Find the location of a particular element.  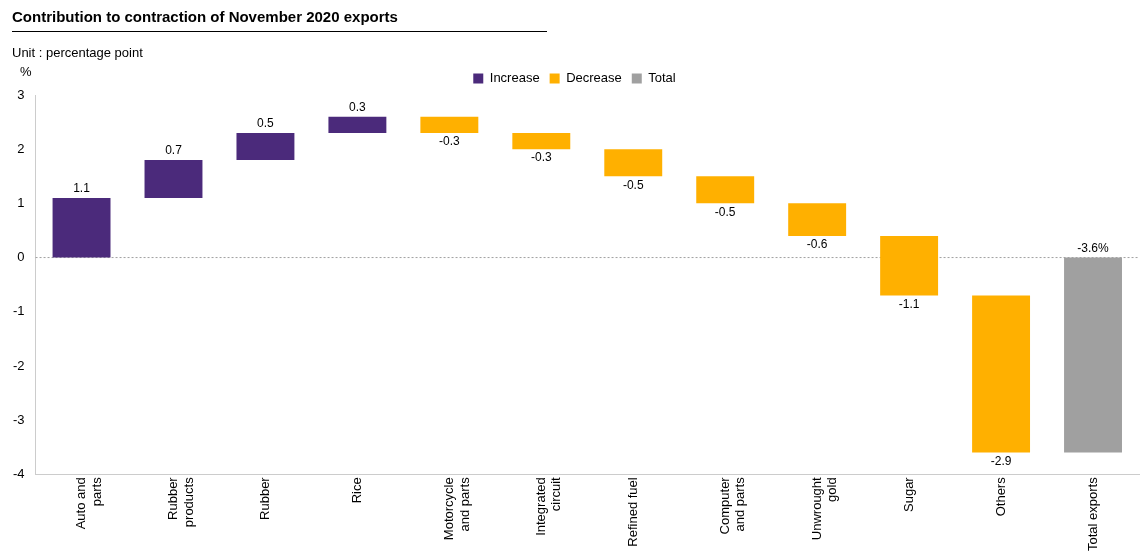

chart-subtitle: Unit : percentage point is located at coordinates (77, 52).